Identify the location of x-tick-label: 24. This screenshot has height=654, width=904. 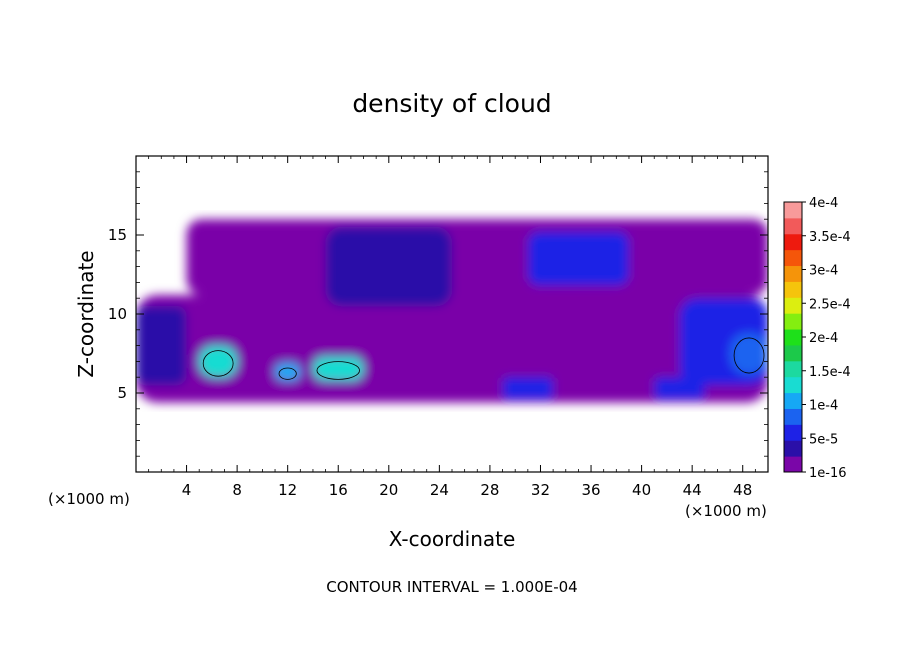
(439, 490).